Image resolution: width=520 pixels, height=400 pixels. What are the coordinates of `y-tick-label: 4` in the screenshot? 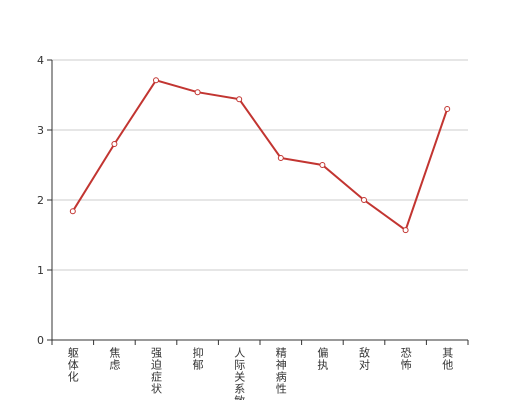 It's located at (40, 60).